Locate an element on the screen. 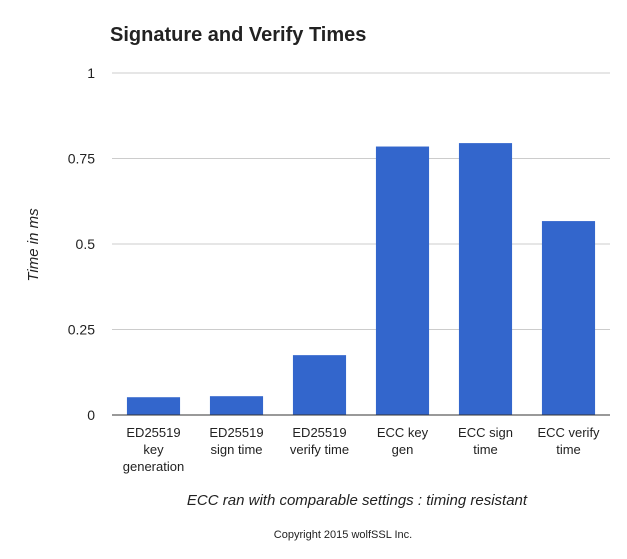  x-category-label: ECC key gen is located at coordinates (403, 441).